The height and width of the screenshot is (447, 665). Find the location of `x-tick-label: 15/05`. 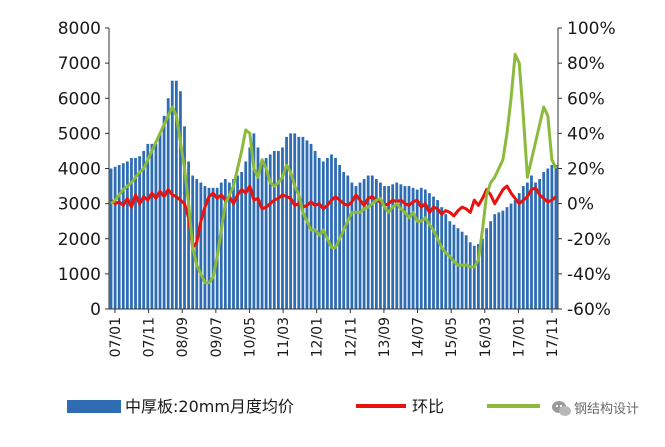

x-tick-label: 15/05 is located at coordinates (452, 337).